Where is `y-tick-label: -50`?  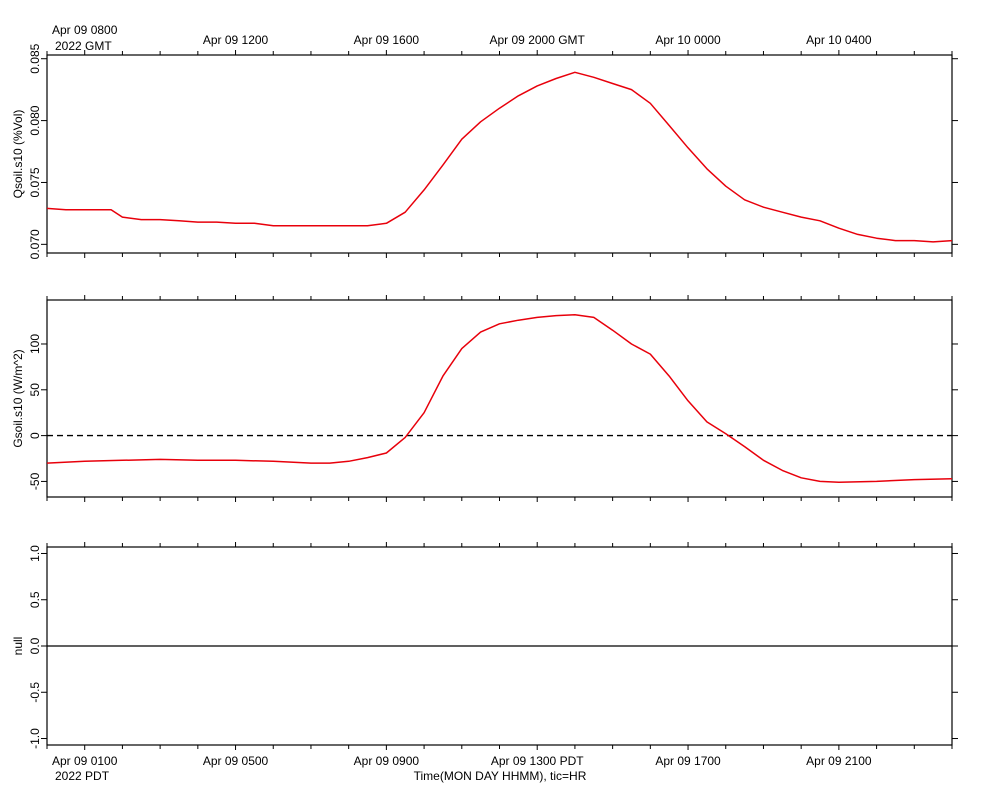
y-tick-label: -50 is located at coordinates (35, 481).